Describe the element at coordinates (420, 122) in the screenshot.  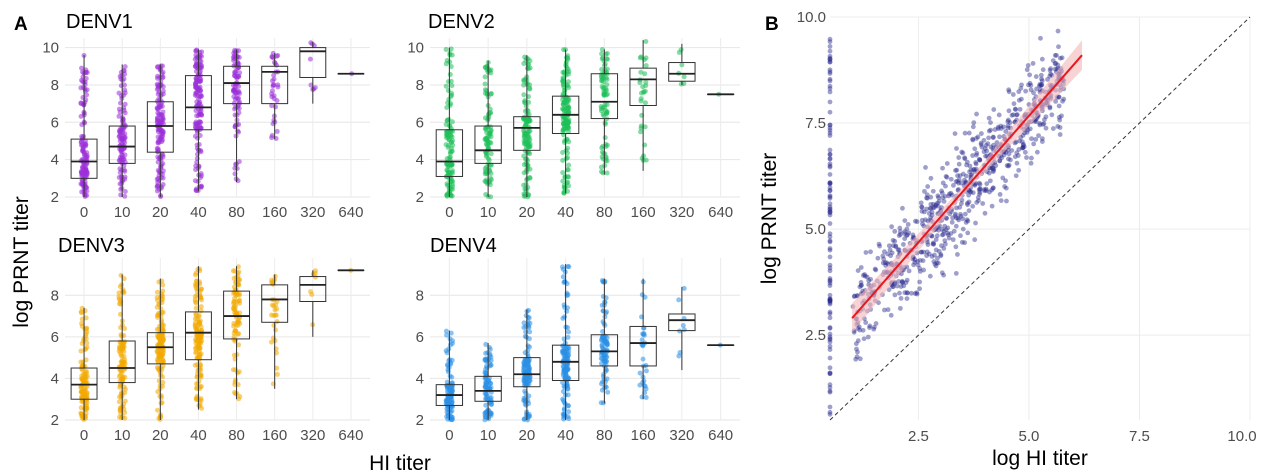
I see `y-tick-label: 6` at that location.